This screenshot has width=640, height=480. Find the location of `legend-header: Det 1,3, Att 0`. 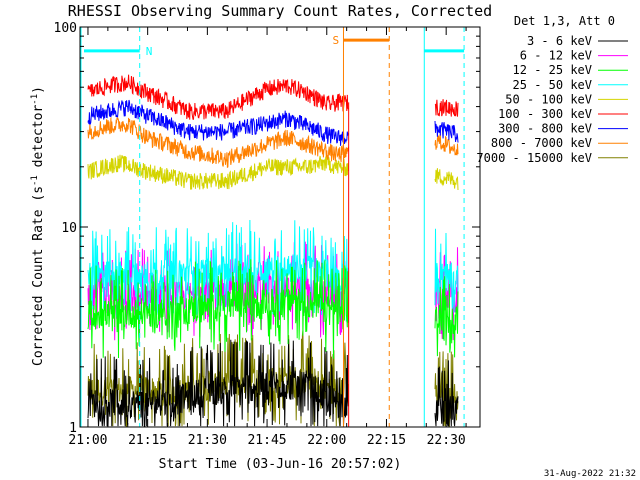

legend-header: Det 1,3, Att 0 is located at coordinates (564, 21).